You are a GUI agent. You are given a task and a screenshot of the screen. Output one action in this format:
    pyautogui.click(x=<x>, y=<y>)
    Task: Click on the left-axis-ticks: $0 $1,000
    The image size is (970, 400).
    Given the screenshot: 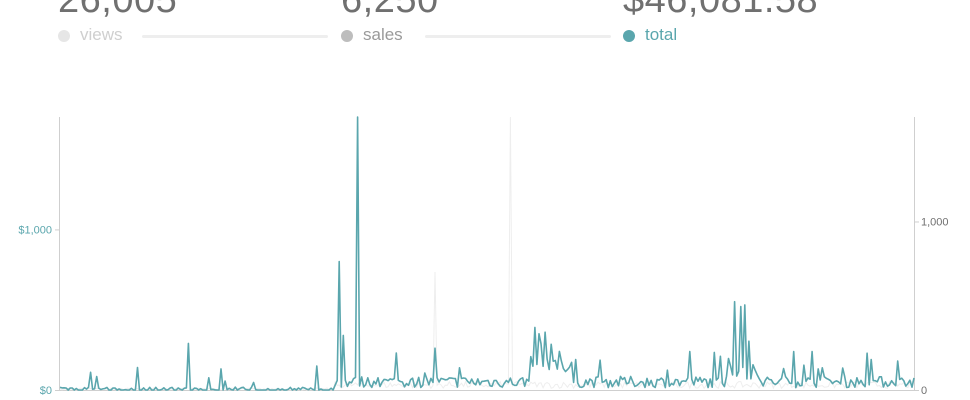 What is the action you would take?
    pyautogui.click(x=39, y=310)
    